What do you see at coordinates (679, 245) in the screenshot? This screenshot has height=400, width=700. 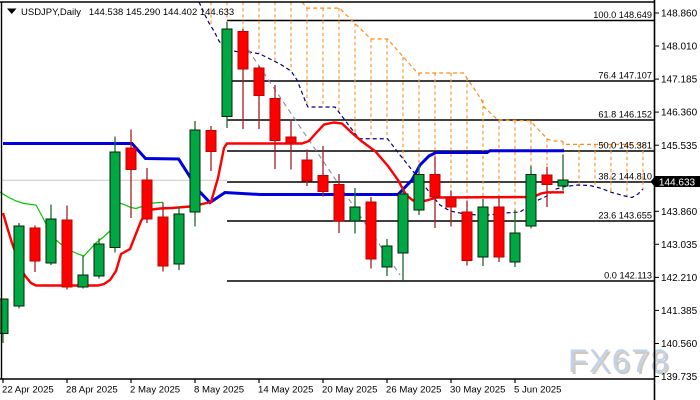 I see `svg-text: 143.035` at bounding box center [679, 245].